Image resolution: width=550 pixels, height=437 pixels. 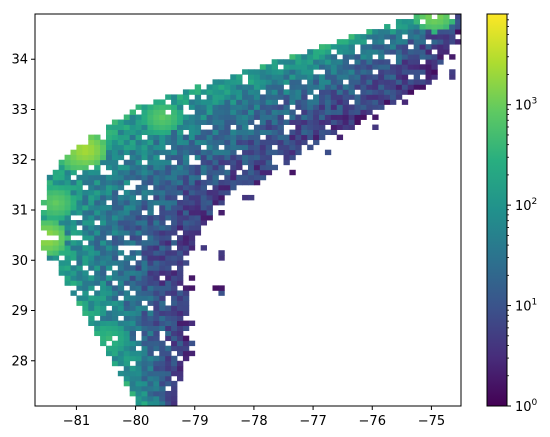 I want to click on y-tick-label: 34, so click(x=19, y=60).